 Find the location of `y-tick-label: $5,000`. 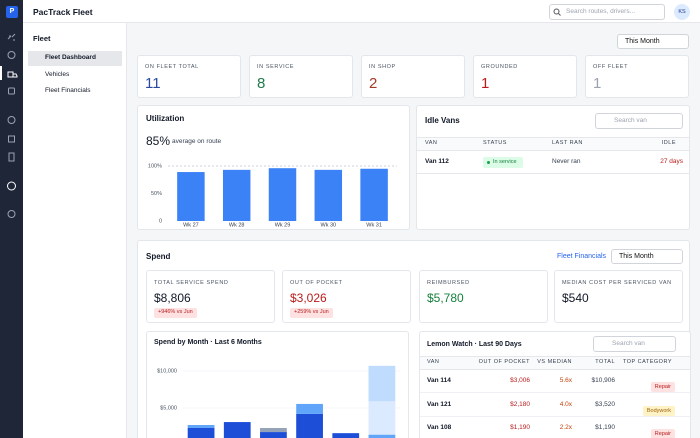

y-tick-label: $5,000 is located at coordinates (168, 408).